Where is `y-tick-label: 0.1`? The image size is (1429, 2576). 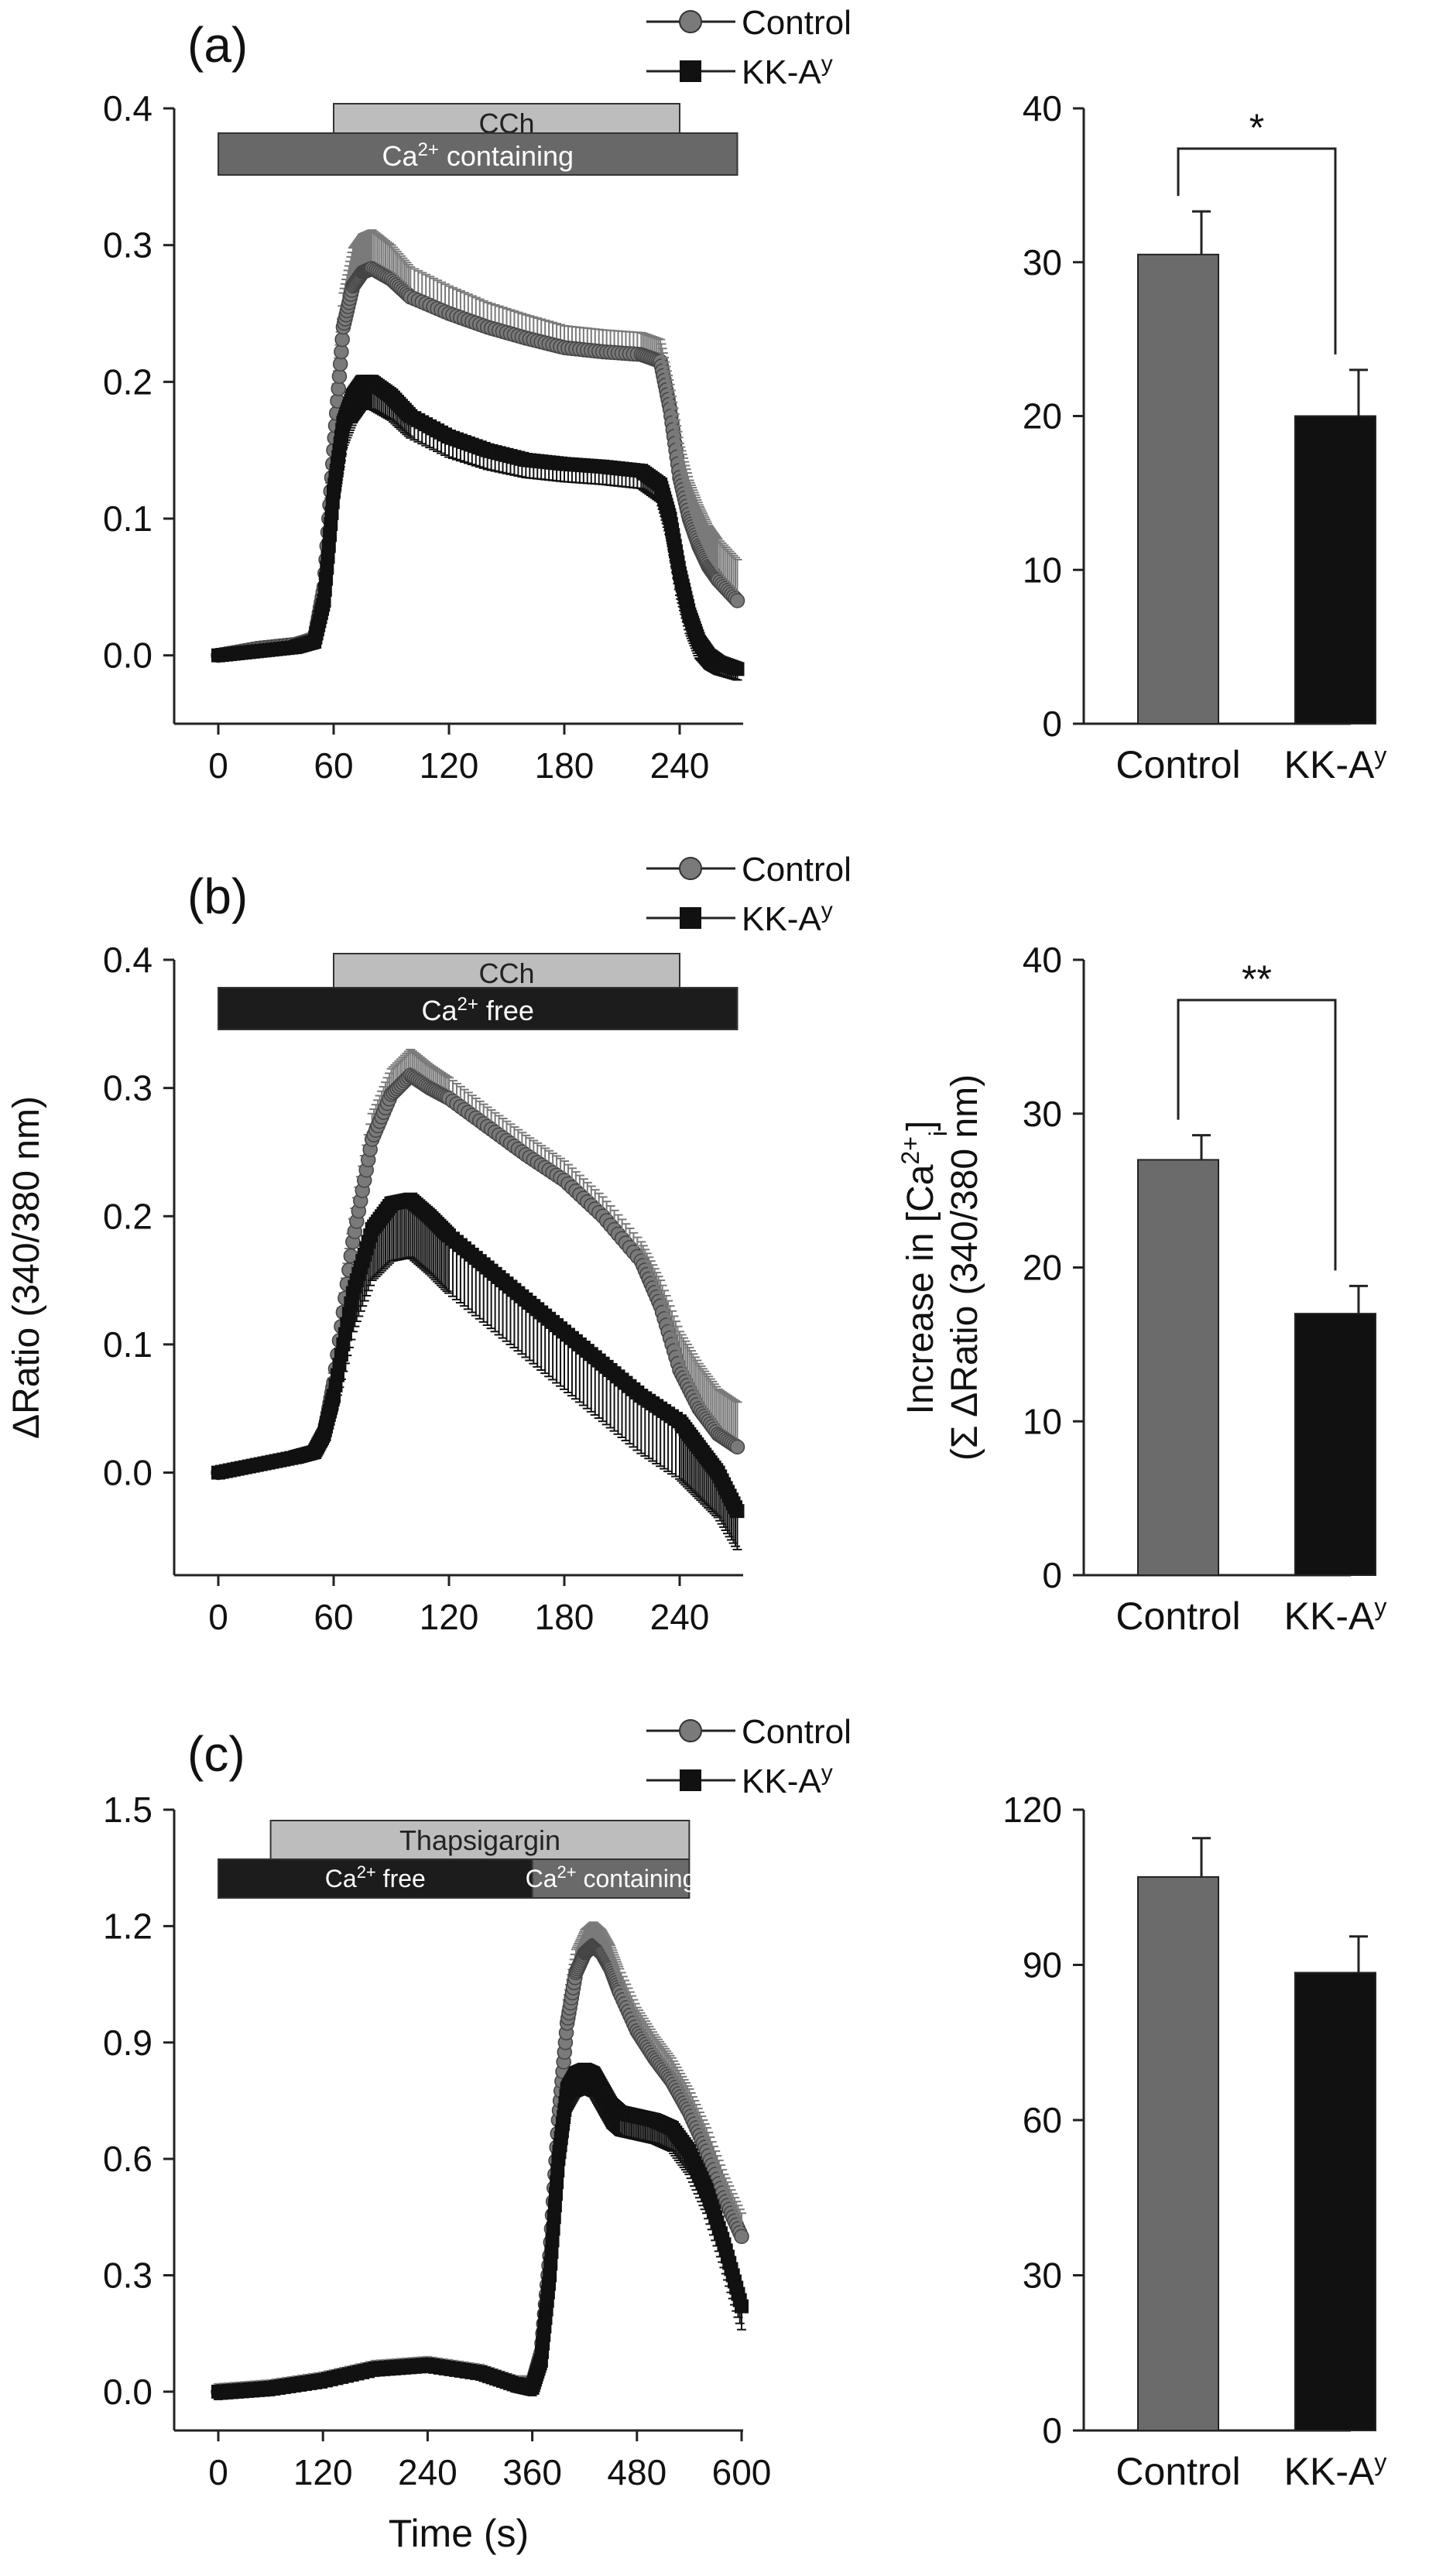 y-tick-label: 0.1 is located at coordinates (127, 518).